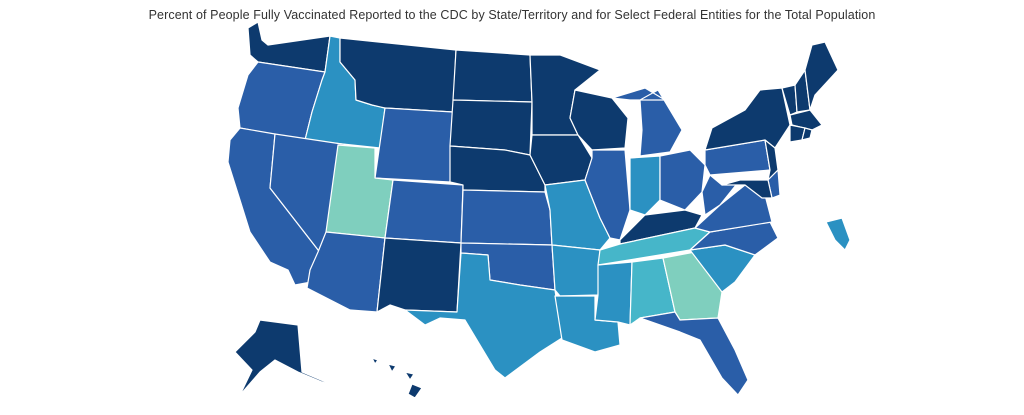 The height and width of the screenshot is (415, 1024). What do you see at coordinates (492, 76) in the screenshot?
I see `state-ND` at bounding box center [492, 76].